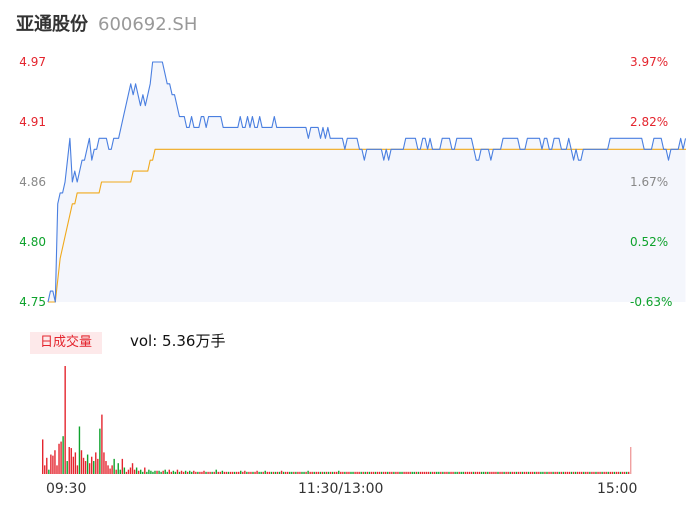  What do you see at coordinates (649, 62) in the screenshot?
I see `pct-tick-1: 3.97%` at bounding box center [649, 62].